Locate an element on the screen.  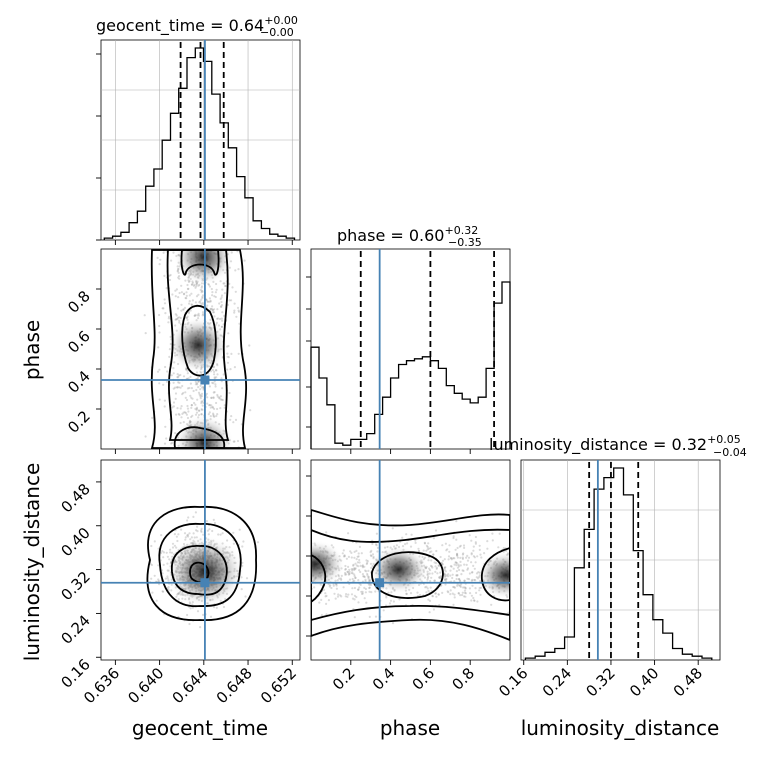
ytick-label-luminosity_distance-0.24: 0.24 is located at coordinates (75, 630).